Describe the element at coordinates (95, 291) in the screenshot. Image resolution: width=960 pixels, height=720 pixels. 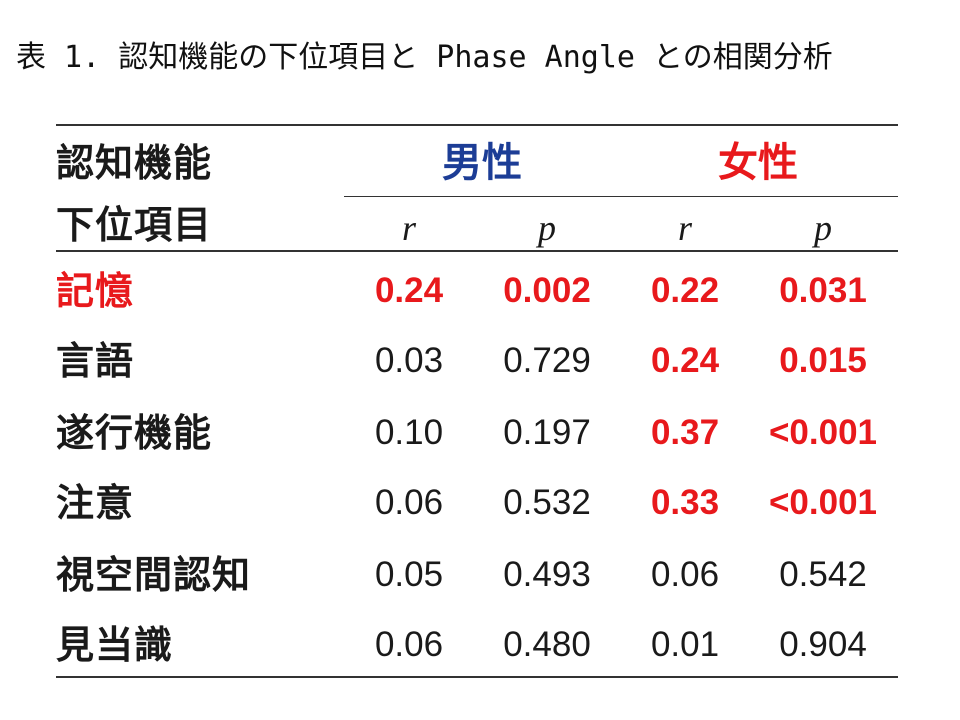
I see `row-label: 記憶` at that location.